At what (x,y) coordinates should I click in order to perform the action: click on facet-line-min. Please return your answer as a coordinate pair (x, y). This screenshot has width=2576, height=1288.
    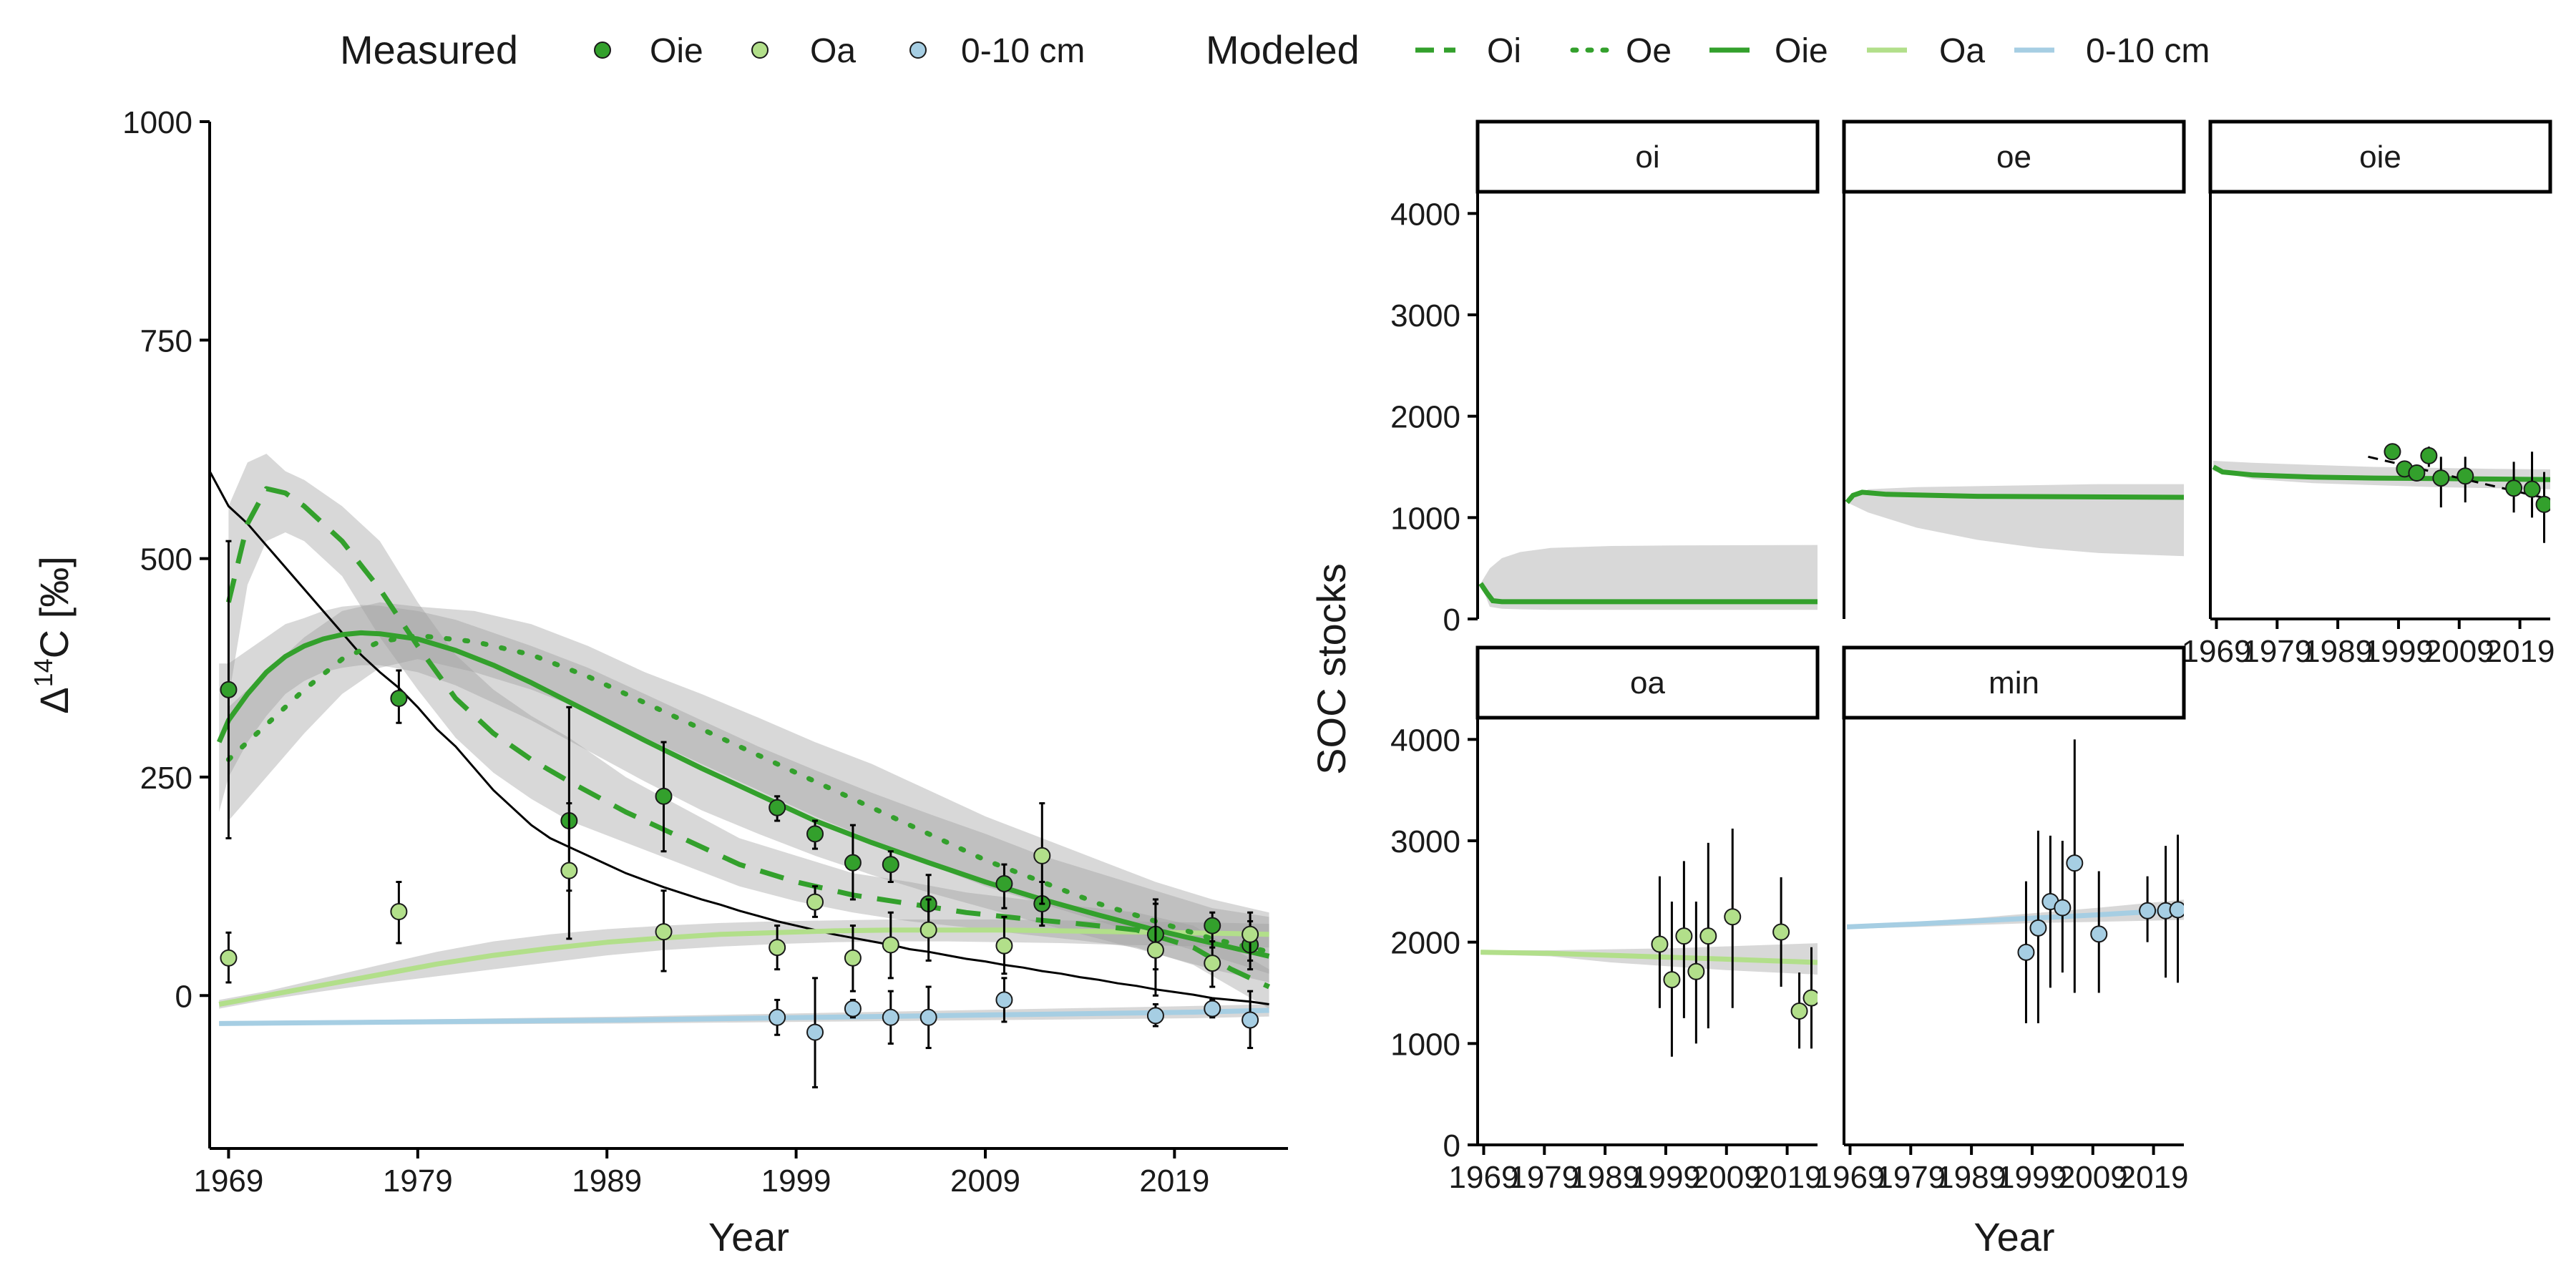
    Looking at the image, I should click on (2015, 918).